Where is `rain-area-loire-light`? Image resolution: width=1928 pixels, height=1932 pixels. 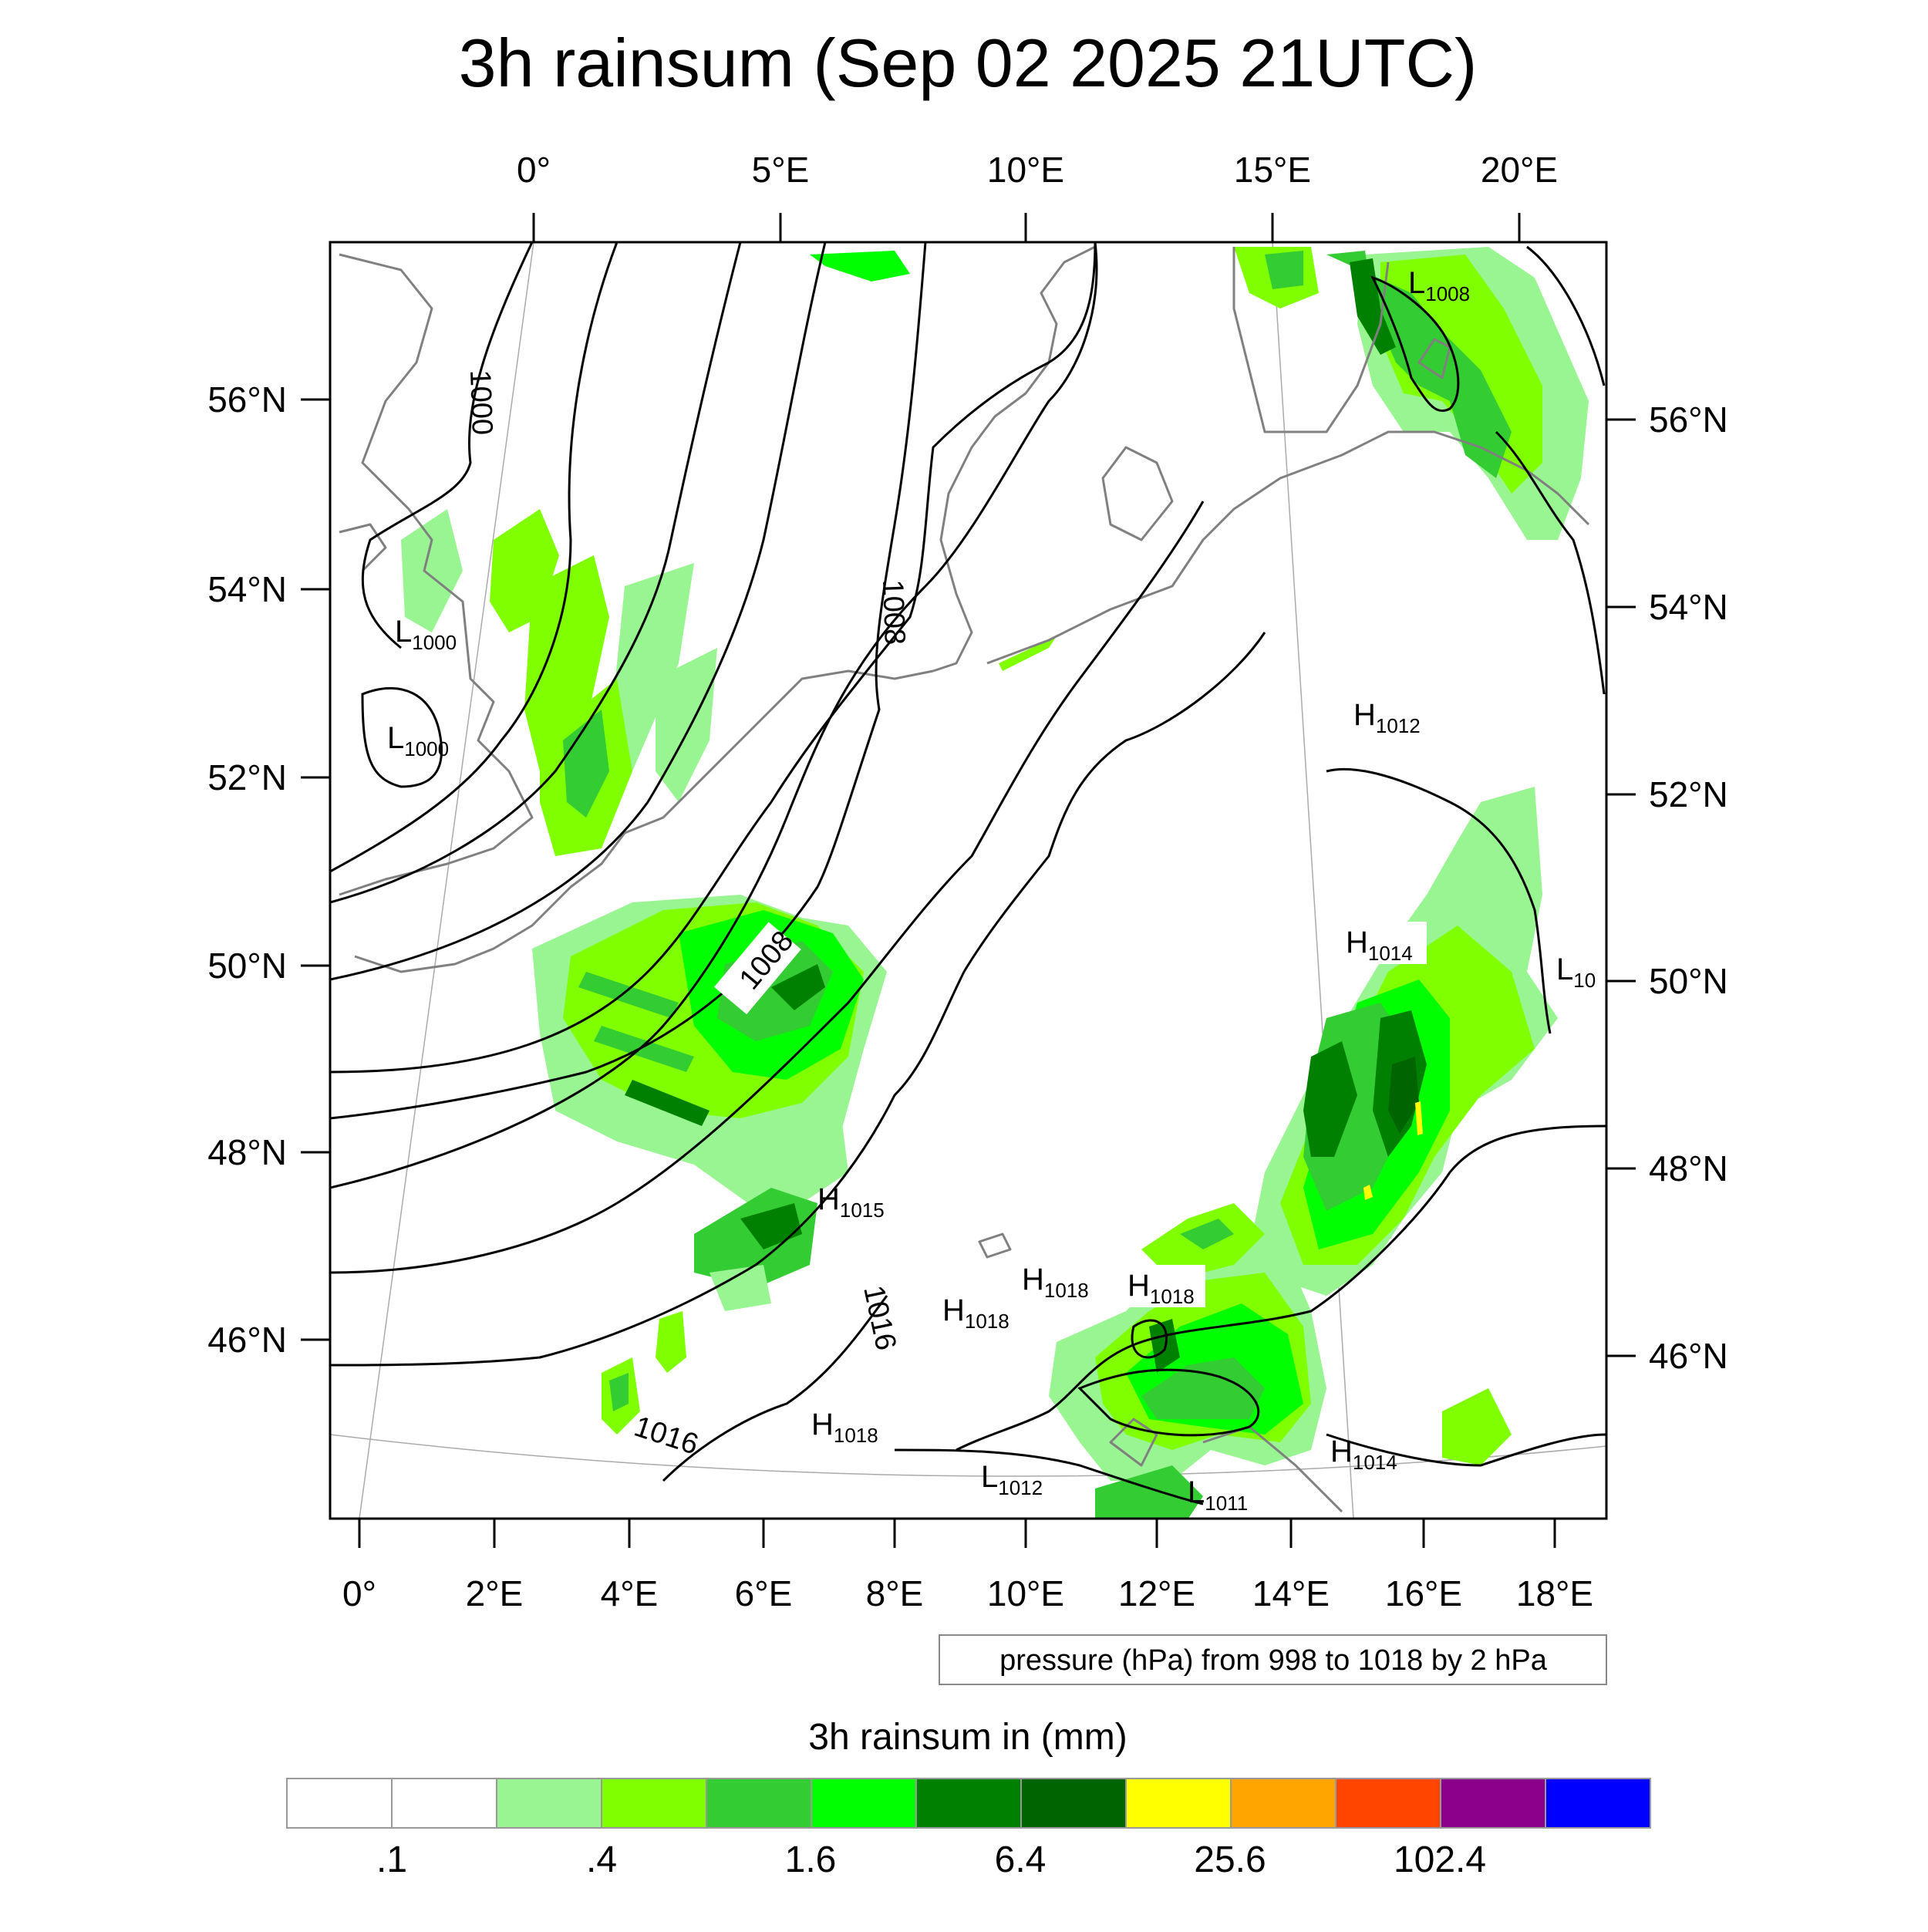 rain-area-loire-light is located at coordinates (740, 1288).